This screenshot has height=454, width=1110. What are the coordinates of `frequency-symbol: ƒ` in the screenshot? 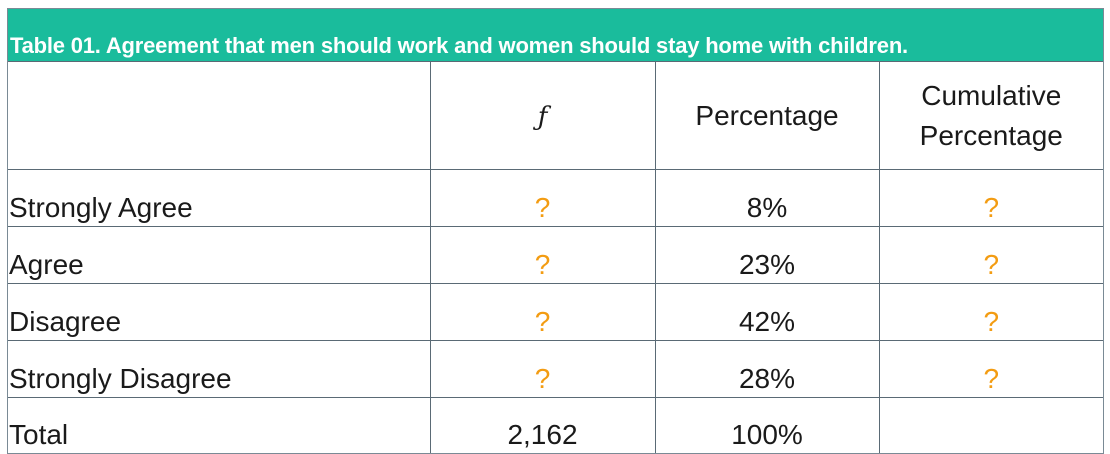 It's located at (542, 116).